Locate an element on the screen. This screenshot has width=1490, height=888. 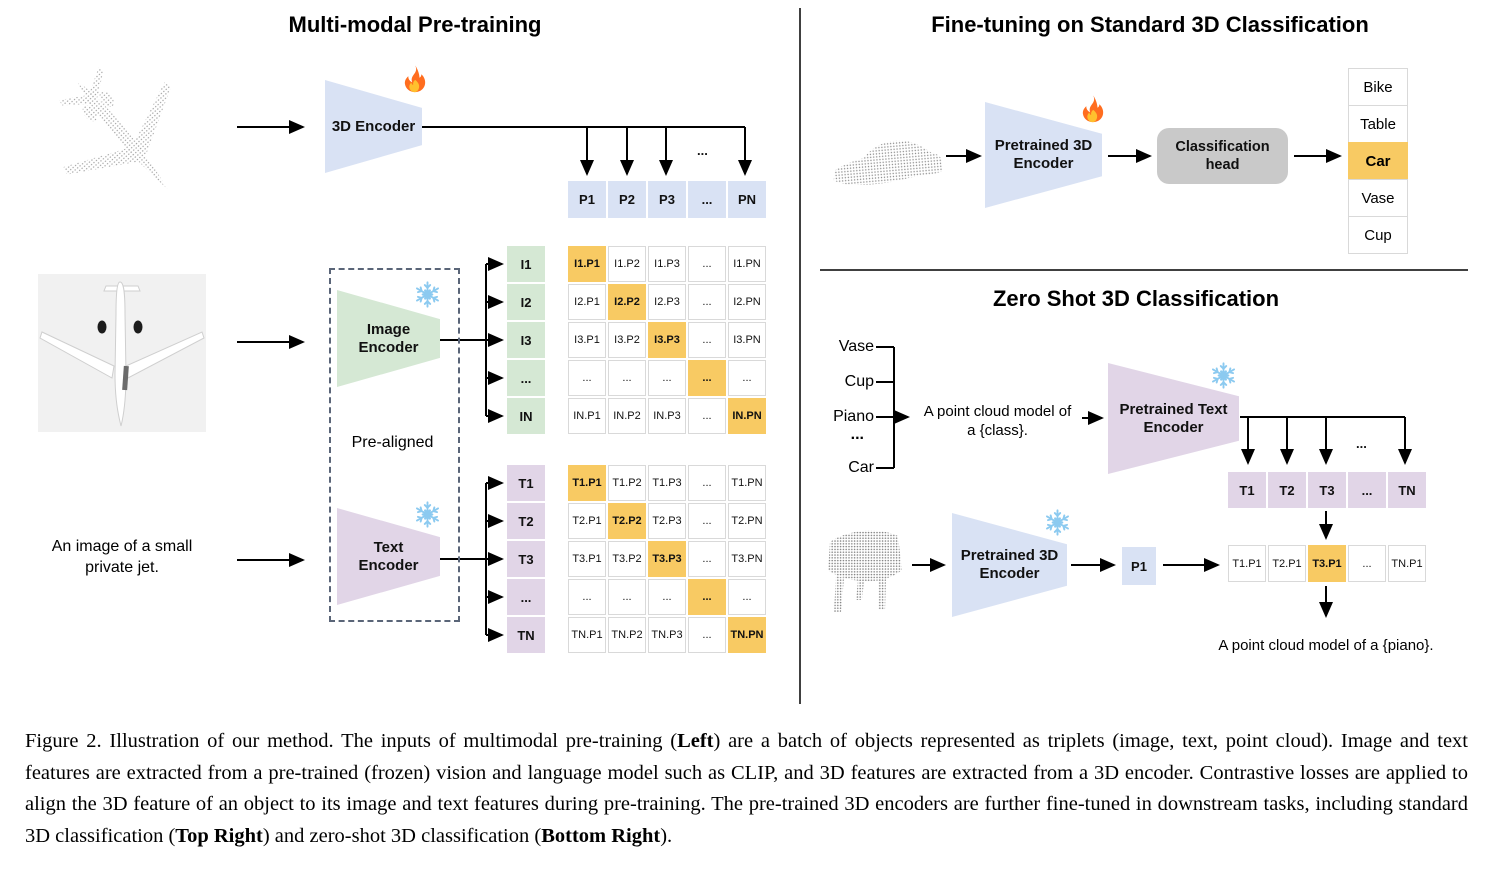
i-matrix-r2c2: I3.P3 is located at coordinates (667, 340).